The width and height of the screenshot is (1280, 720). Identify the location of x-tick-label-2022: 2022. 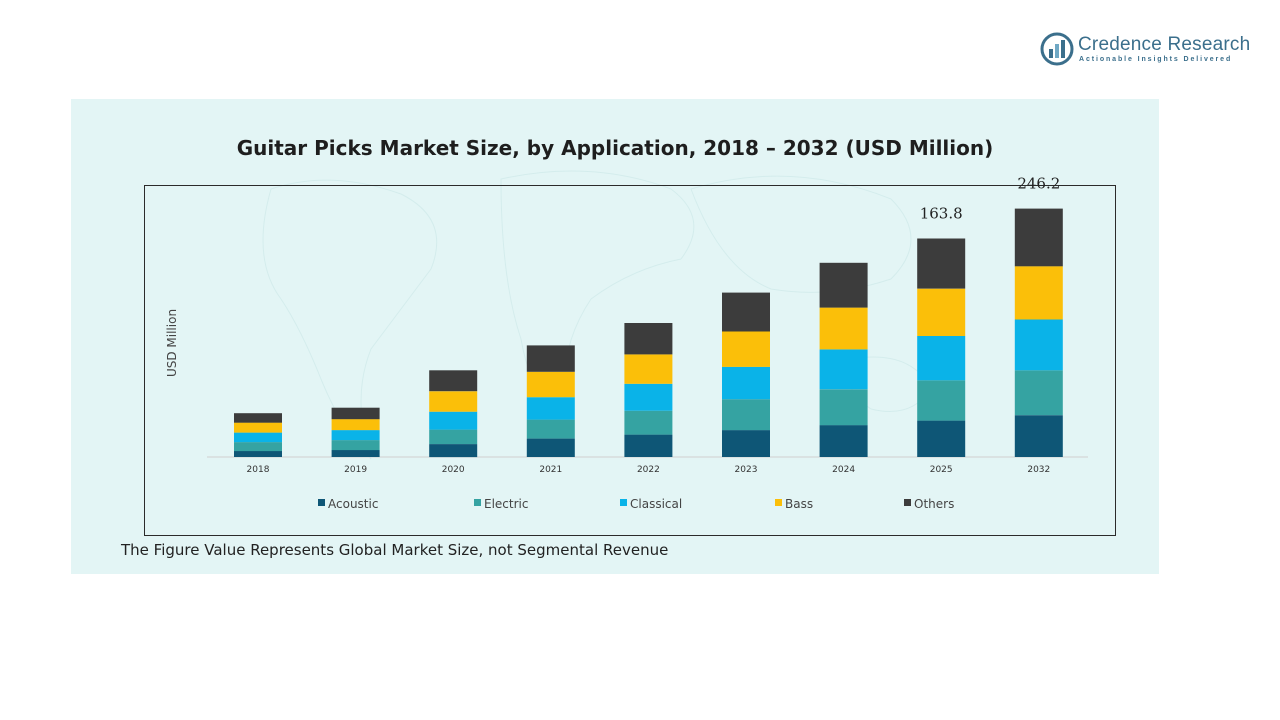
(648, 470).